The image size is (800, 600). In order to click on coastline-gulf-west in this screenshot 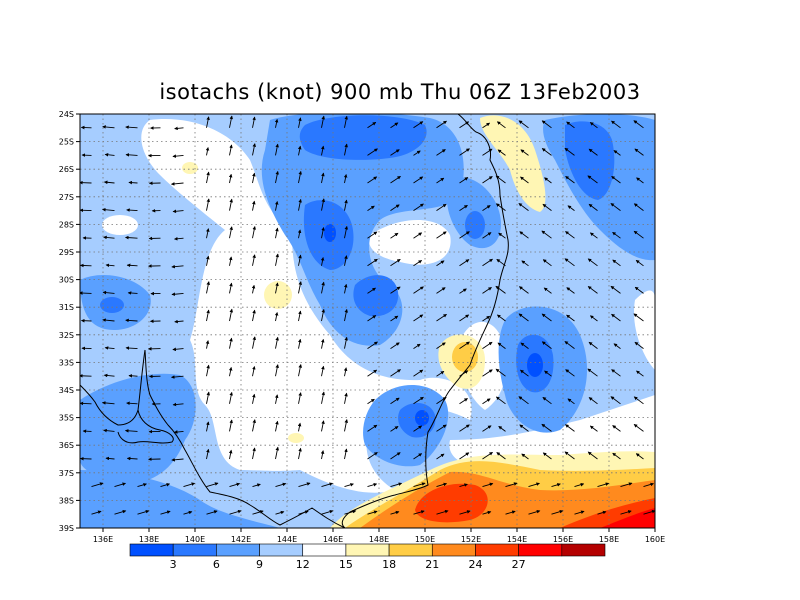, I will do `click(113, 387)`.